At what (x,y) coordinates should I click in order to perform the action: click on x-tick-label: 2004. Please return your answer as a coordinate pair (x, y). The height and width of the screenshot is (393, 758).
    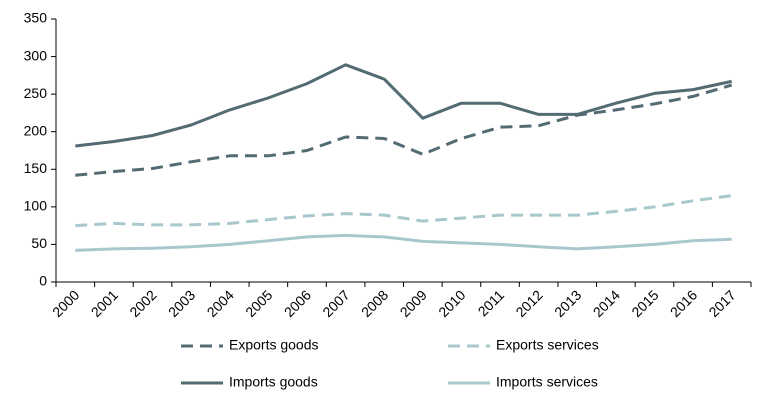
    Looking at the image, I should click on (220, 303).